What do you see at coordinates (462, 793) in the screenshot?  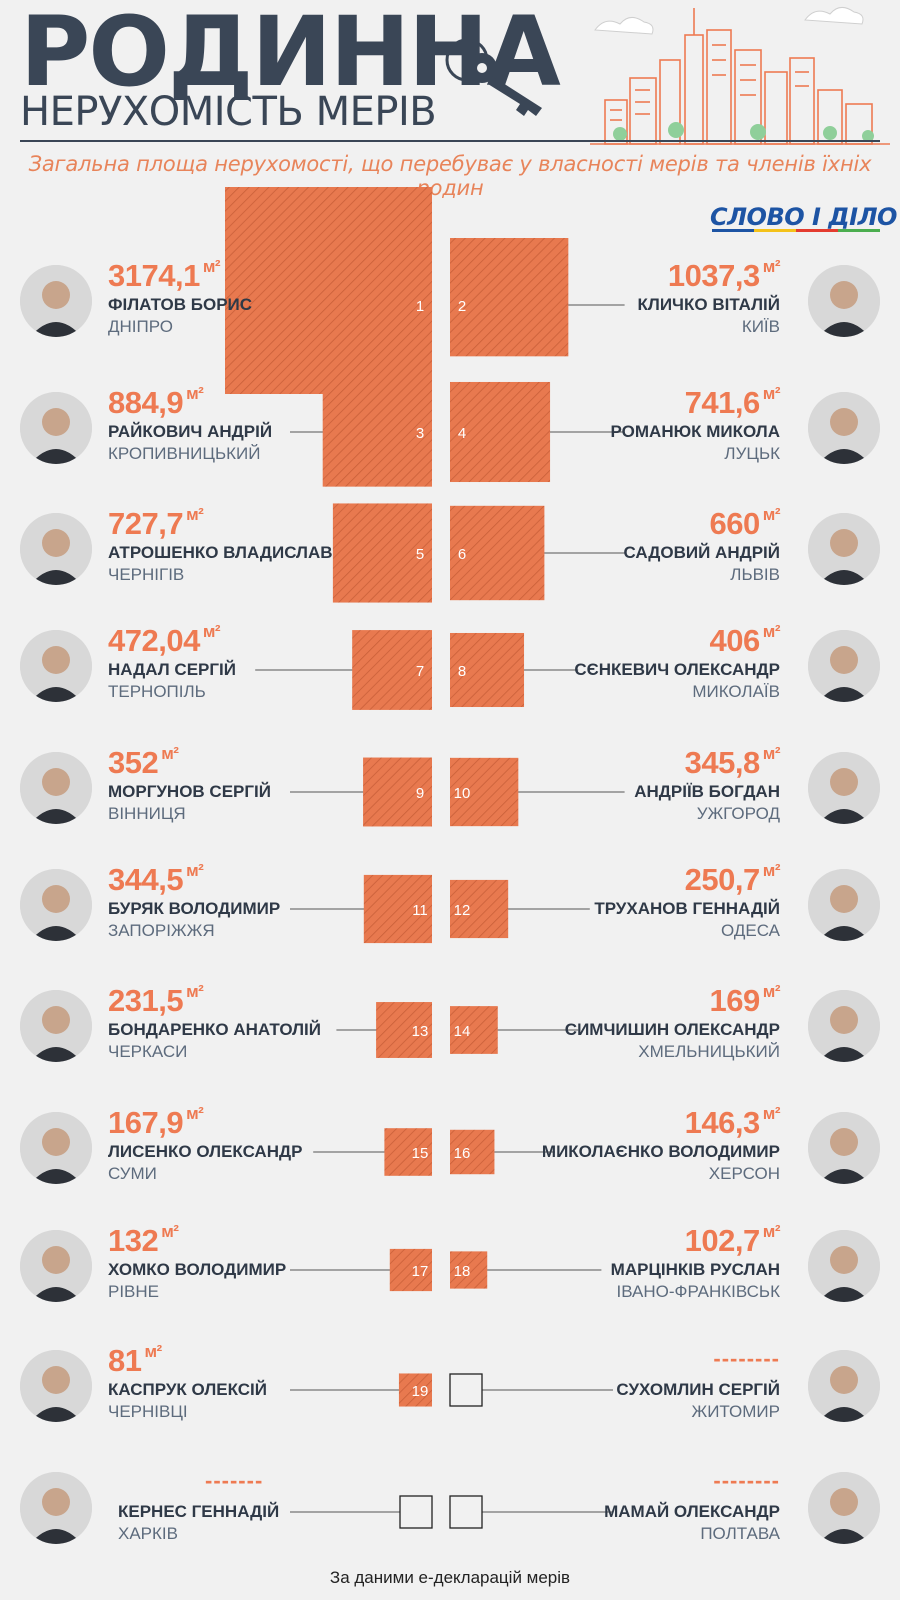 I see `square-rank-label: 10` at bounding box center [462, 793].